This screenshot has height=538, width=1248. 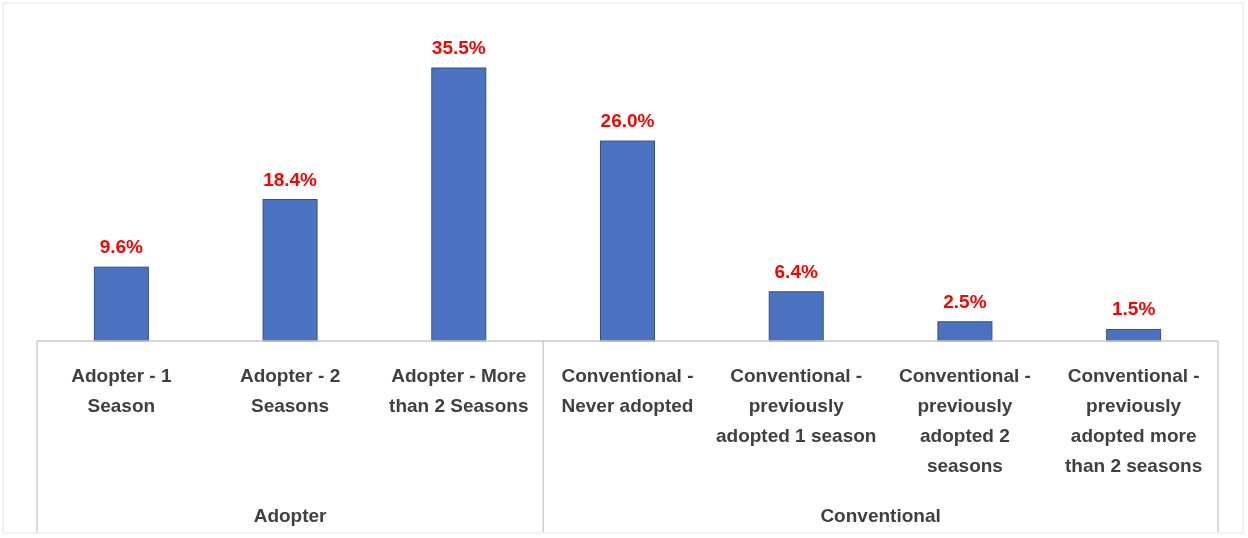 I want to click on x-tick-label: Adopter - 2 Seasons, so click(x=290, y=390).